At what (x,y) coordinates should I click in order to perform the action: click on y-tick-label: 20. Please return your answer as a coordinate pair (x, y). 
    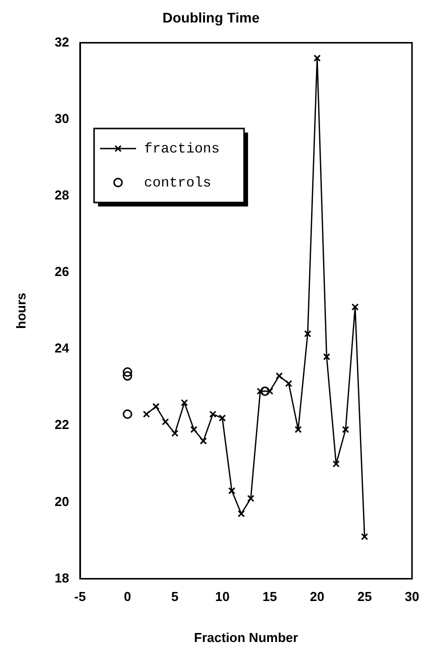
    Looking at the image, I should click on (62, 501).